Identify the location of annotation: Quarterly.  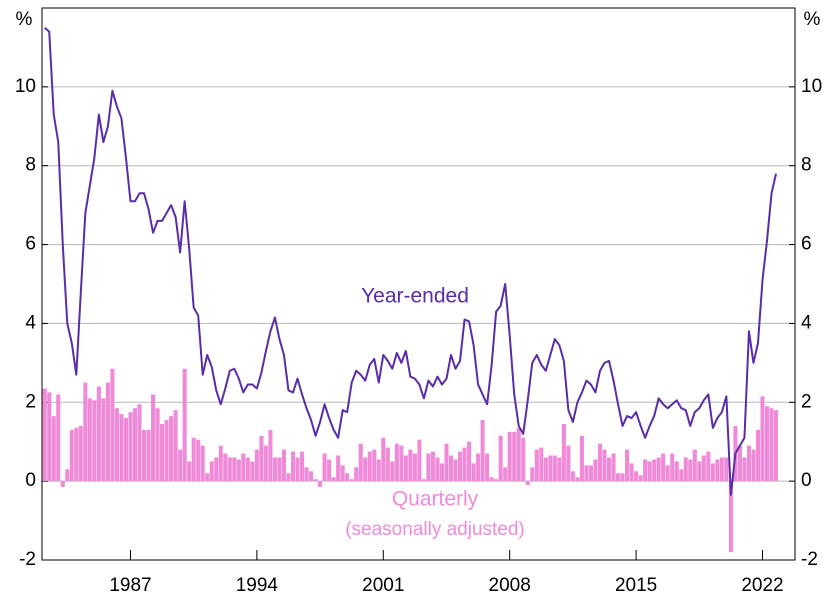
(435, 499).